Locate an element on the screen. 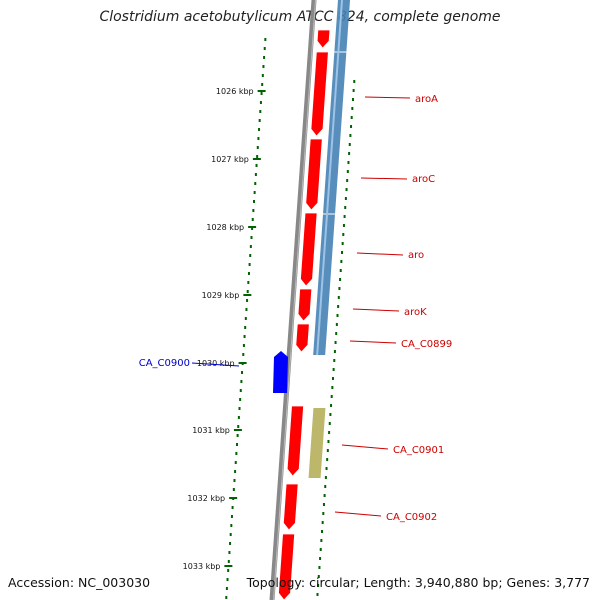  ruler-tick-label: 1031 kbp is located at coordinates (211, 430).